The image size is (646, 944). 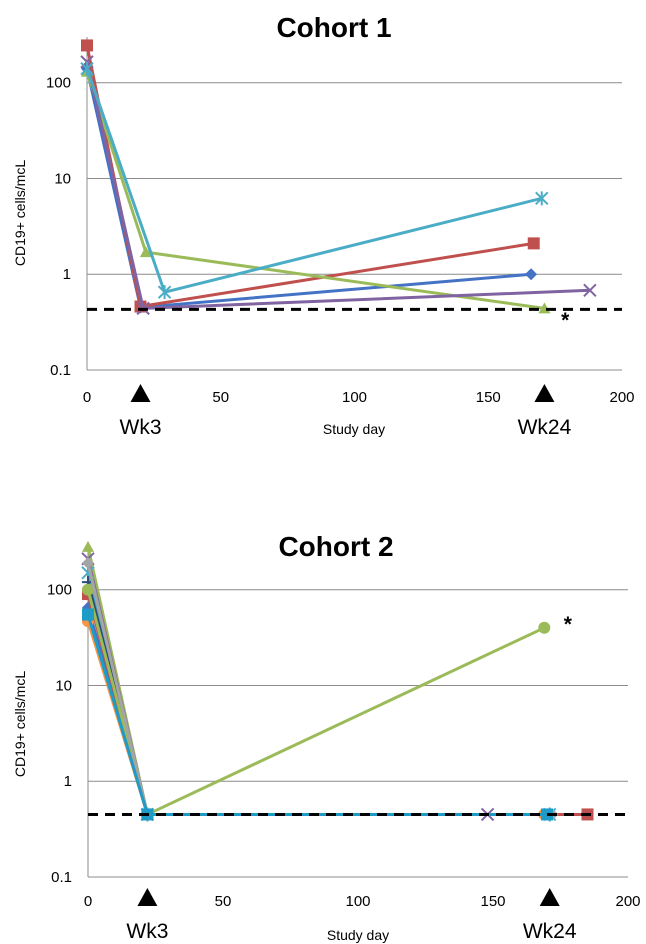 I want to click on x-tick-label-100-cohort-2: 100, so click(x=357, y=901).